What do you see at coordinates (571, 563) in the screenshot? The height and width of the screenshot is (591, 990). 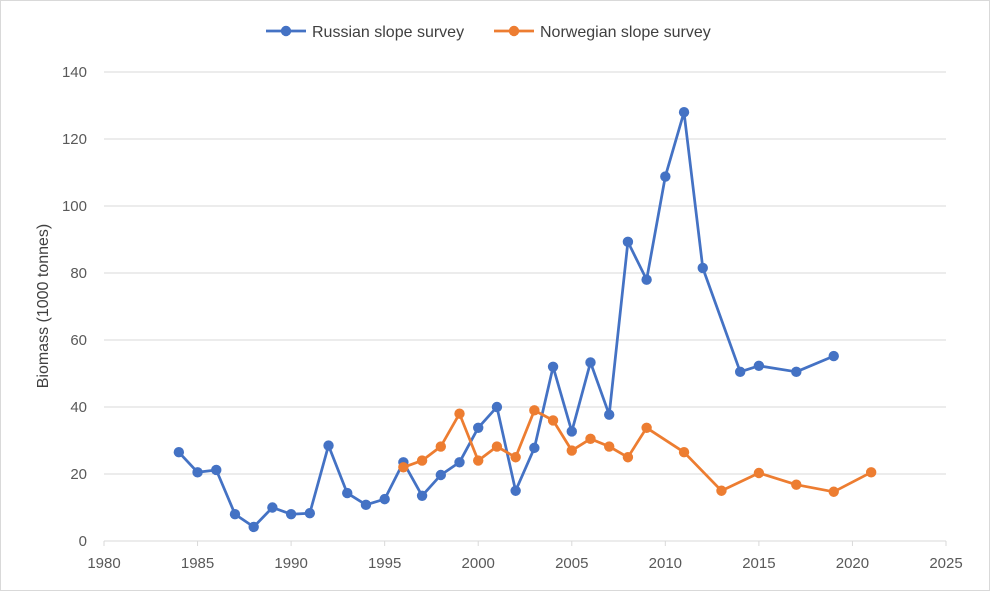 I see `x-tick-label: 2005` at bounding box center [571, 563].